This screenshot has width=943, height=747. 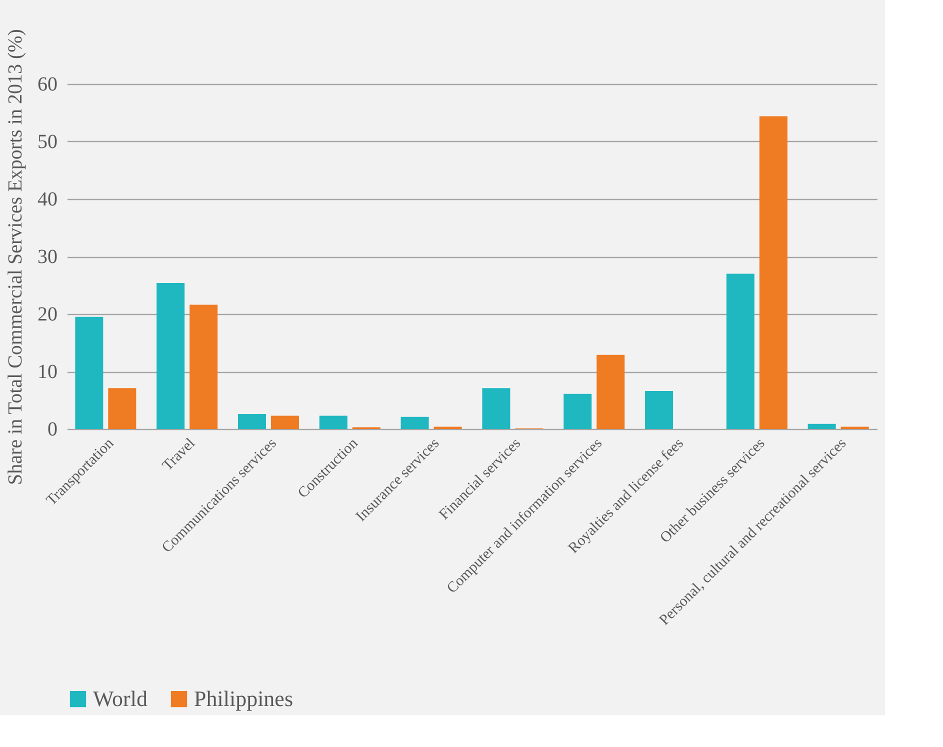 I want to click on y-tick-label: 30, so click(x=48, y=257).